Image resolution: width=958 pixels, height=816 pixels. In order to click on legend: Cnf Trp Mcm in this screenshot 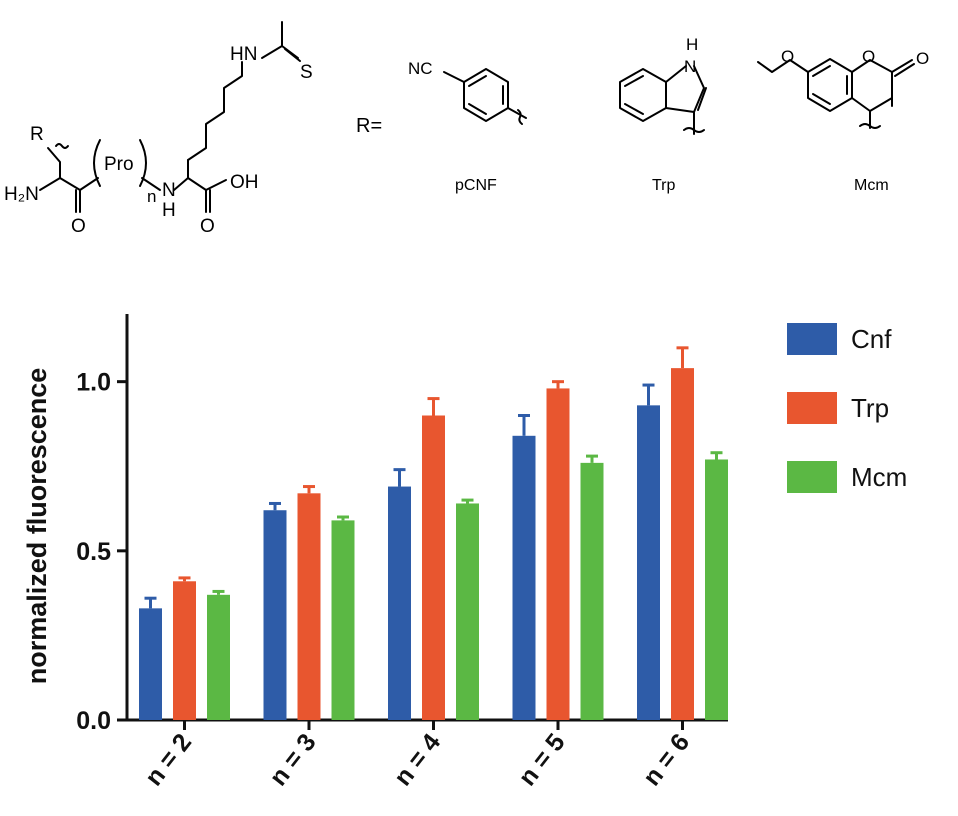, I will do `click(847, 408)`.